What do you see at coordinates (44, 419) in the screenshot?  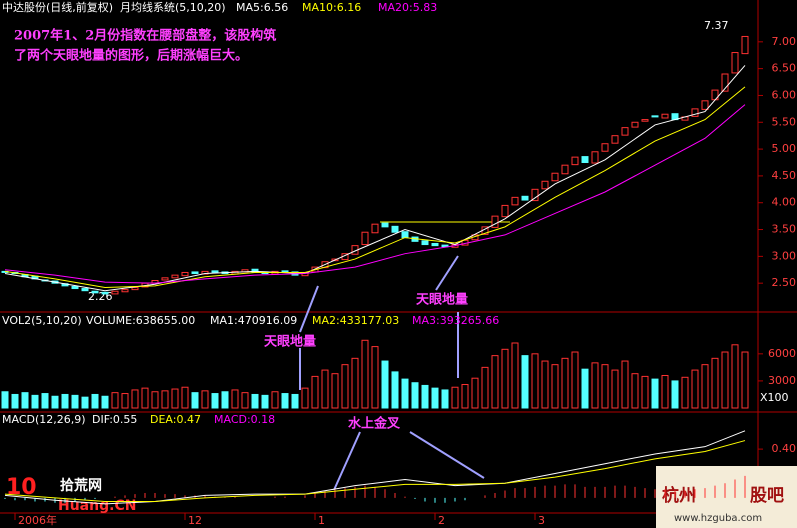 I see `macd-label: MACD(12,26,9)` at bounding box center [44, 419].